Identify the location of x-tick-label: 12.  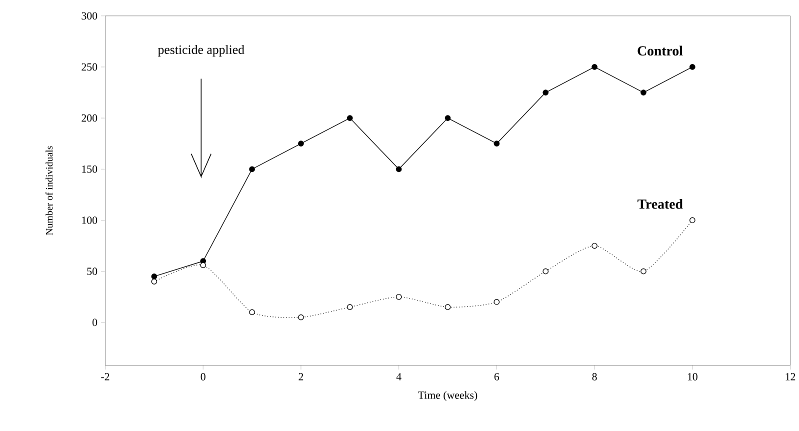
(791, 376).